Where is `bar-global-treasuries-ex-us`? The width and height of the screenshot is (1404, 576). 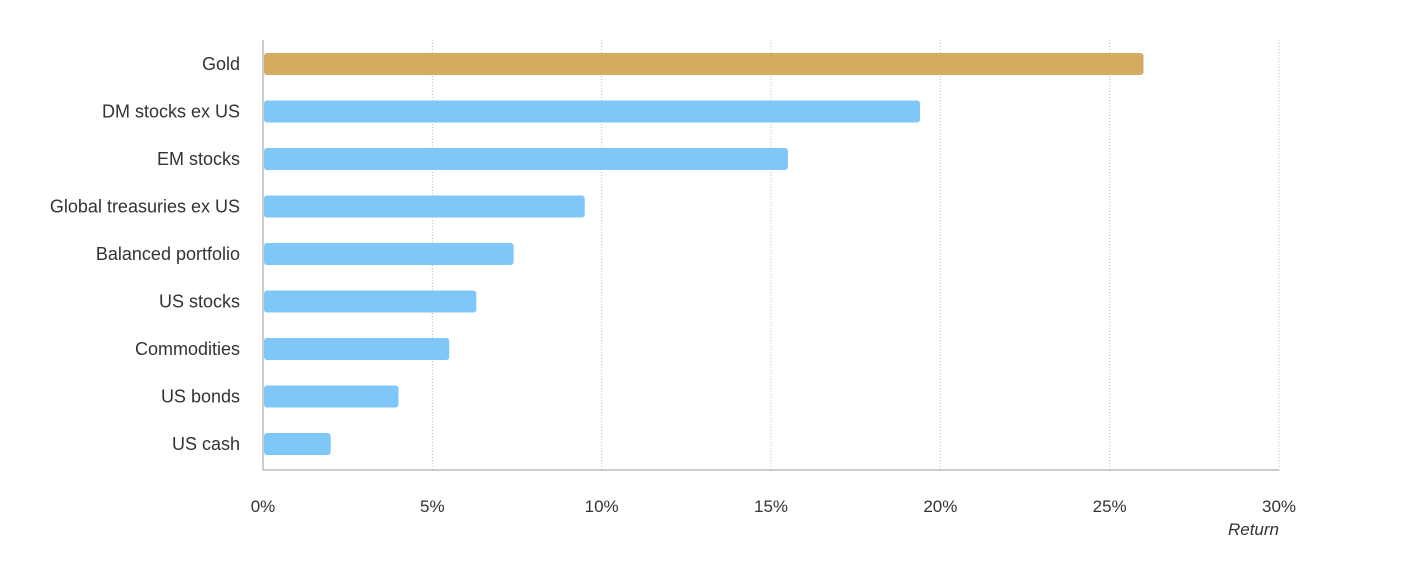 bar-global-treasuries-ex-us is located at coordinates (424, 206).